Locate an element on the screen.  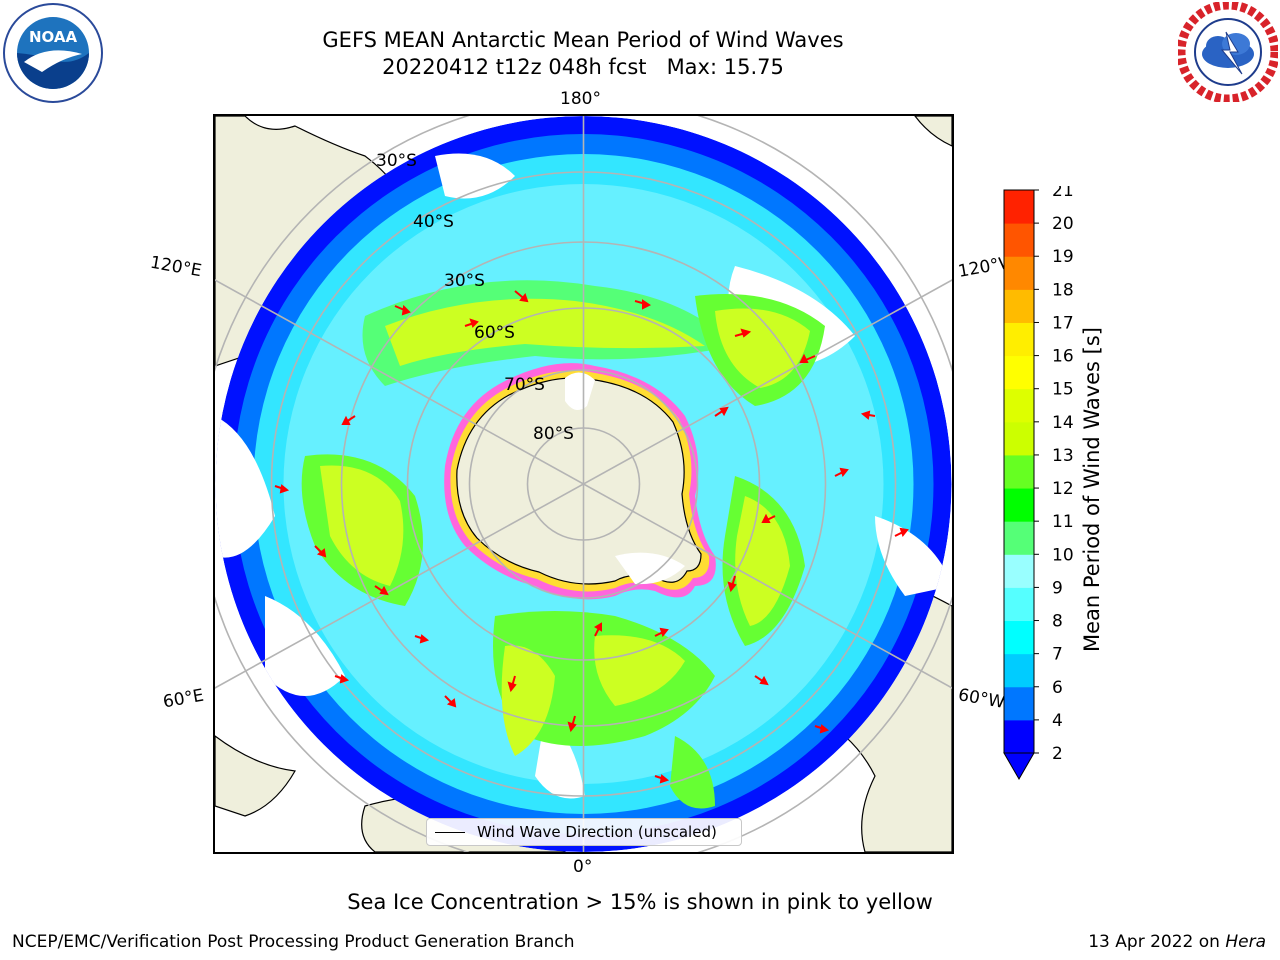
colorbar-tick-label: 4 is located at coordinates (1057, 721).